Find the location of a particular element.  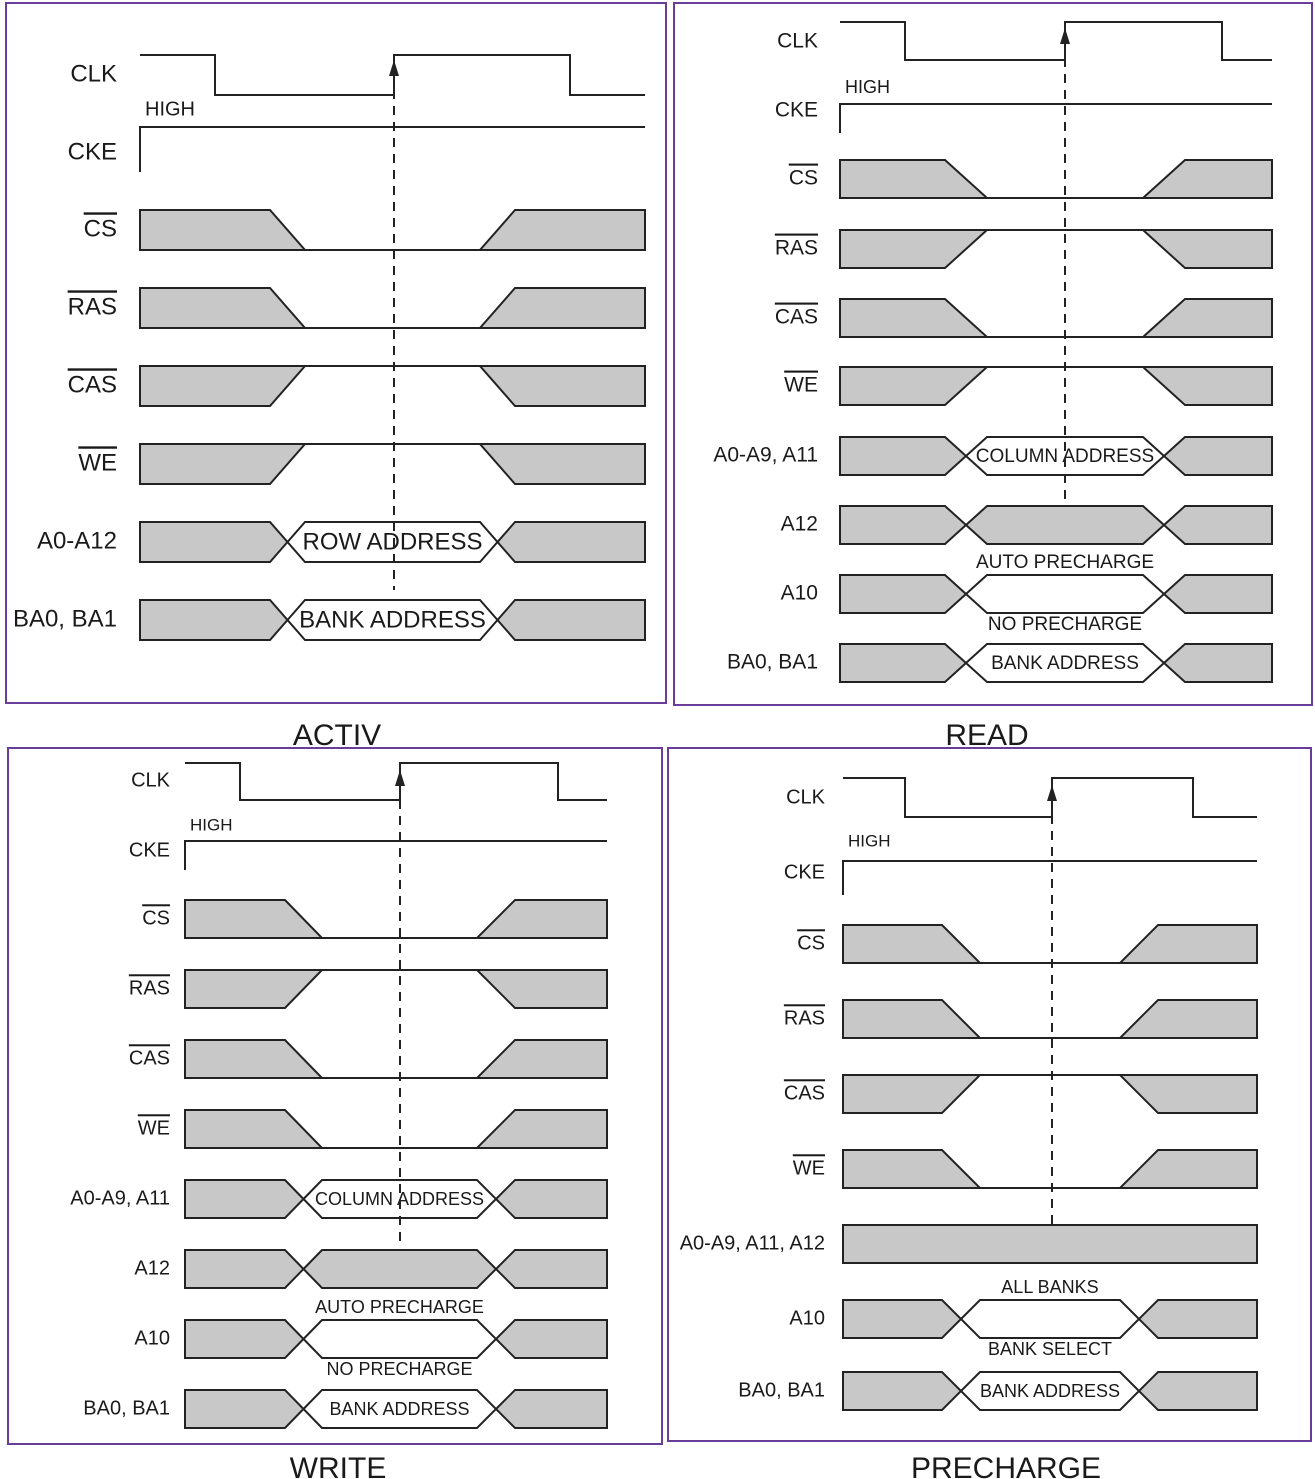

bus-bottom-annotation: BANK SELECT is located at coordinates (1050, 1349).